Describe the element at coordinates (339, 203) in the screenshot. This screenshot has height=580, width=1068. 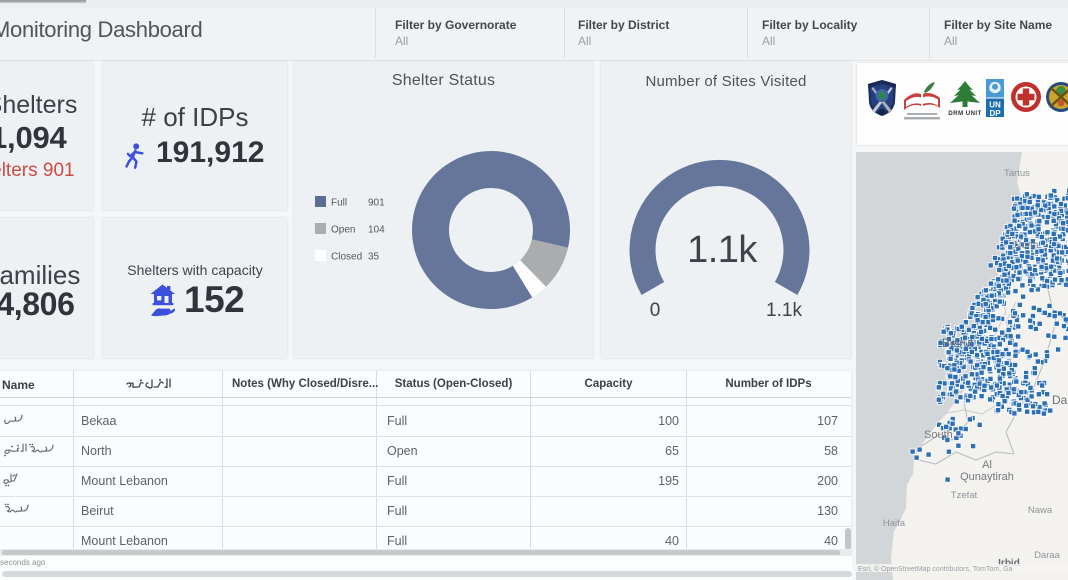
I see `svg-text: Full` at that location.